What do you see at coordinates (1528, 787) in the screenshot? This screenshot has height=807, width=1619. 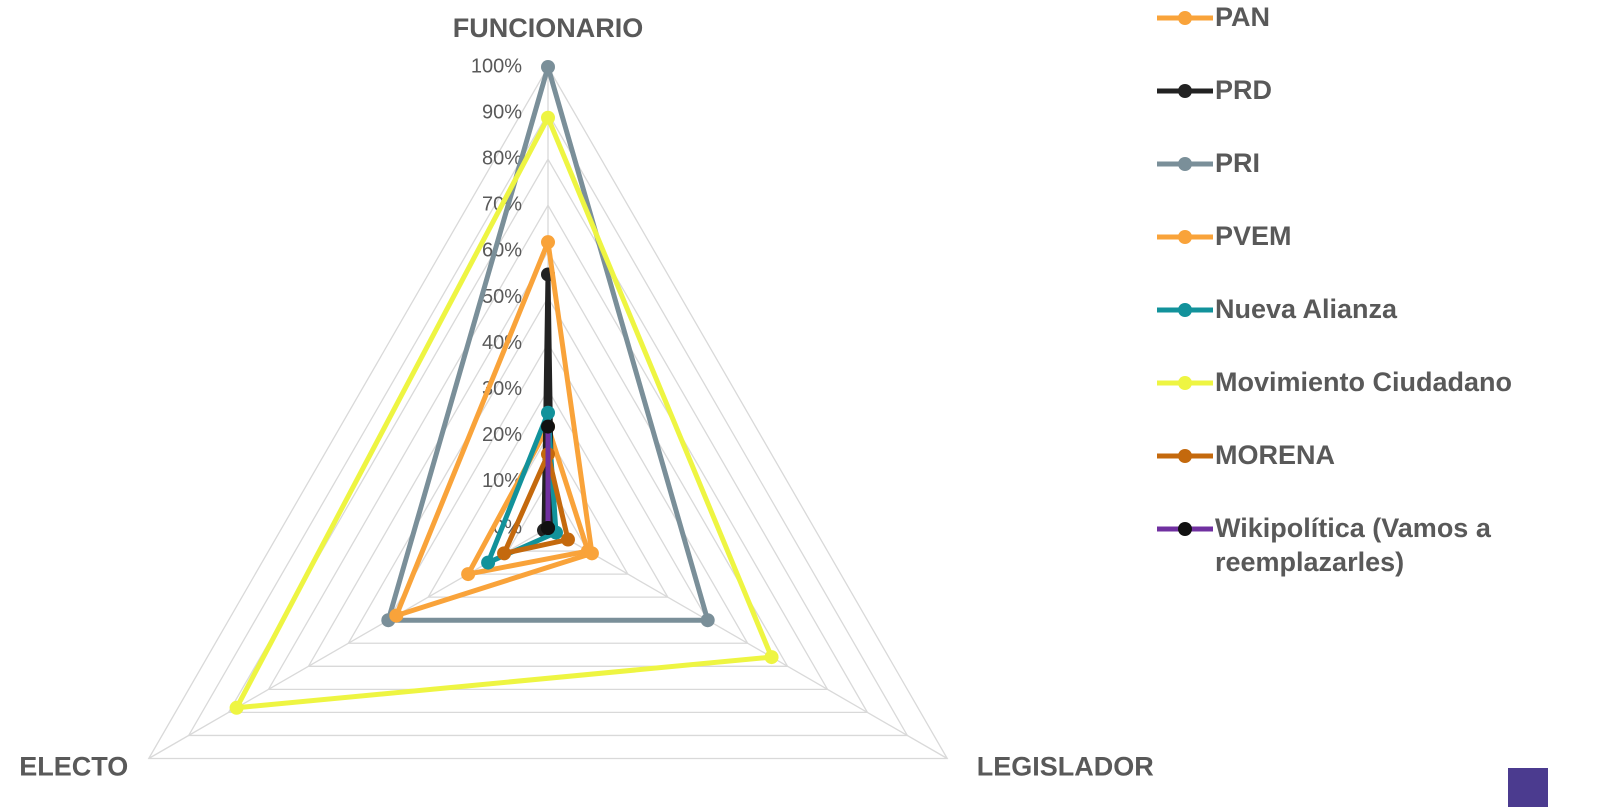 I see `decoration` at bounding box center [1528, 787].